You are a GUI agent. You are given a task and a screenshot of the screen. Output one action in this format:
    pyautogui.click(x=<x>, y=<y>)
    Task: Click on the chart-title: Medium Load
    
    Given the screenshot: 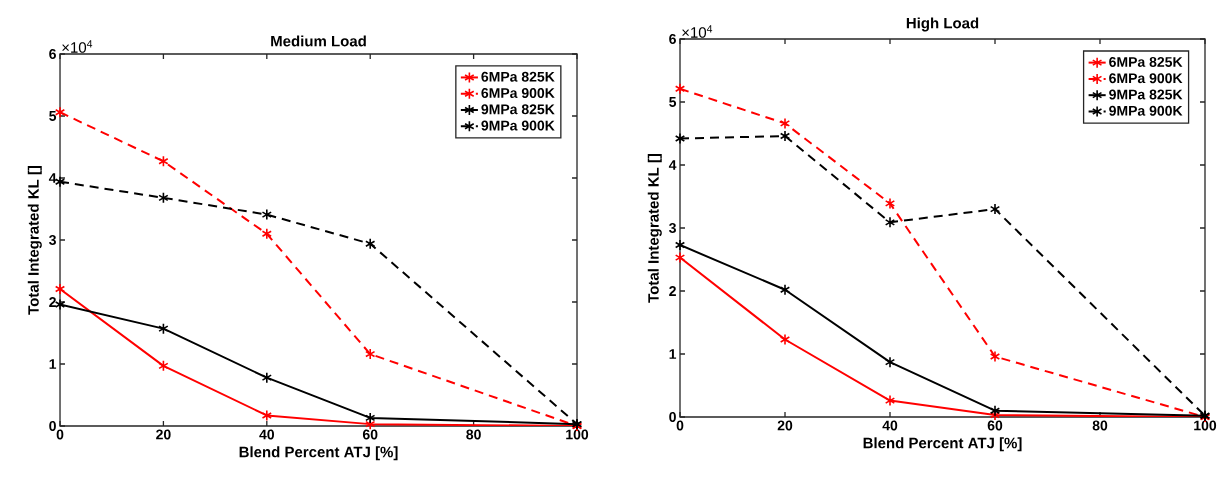 What is the action you would take?
    pyautogui.click(x=318, y=41)
    